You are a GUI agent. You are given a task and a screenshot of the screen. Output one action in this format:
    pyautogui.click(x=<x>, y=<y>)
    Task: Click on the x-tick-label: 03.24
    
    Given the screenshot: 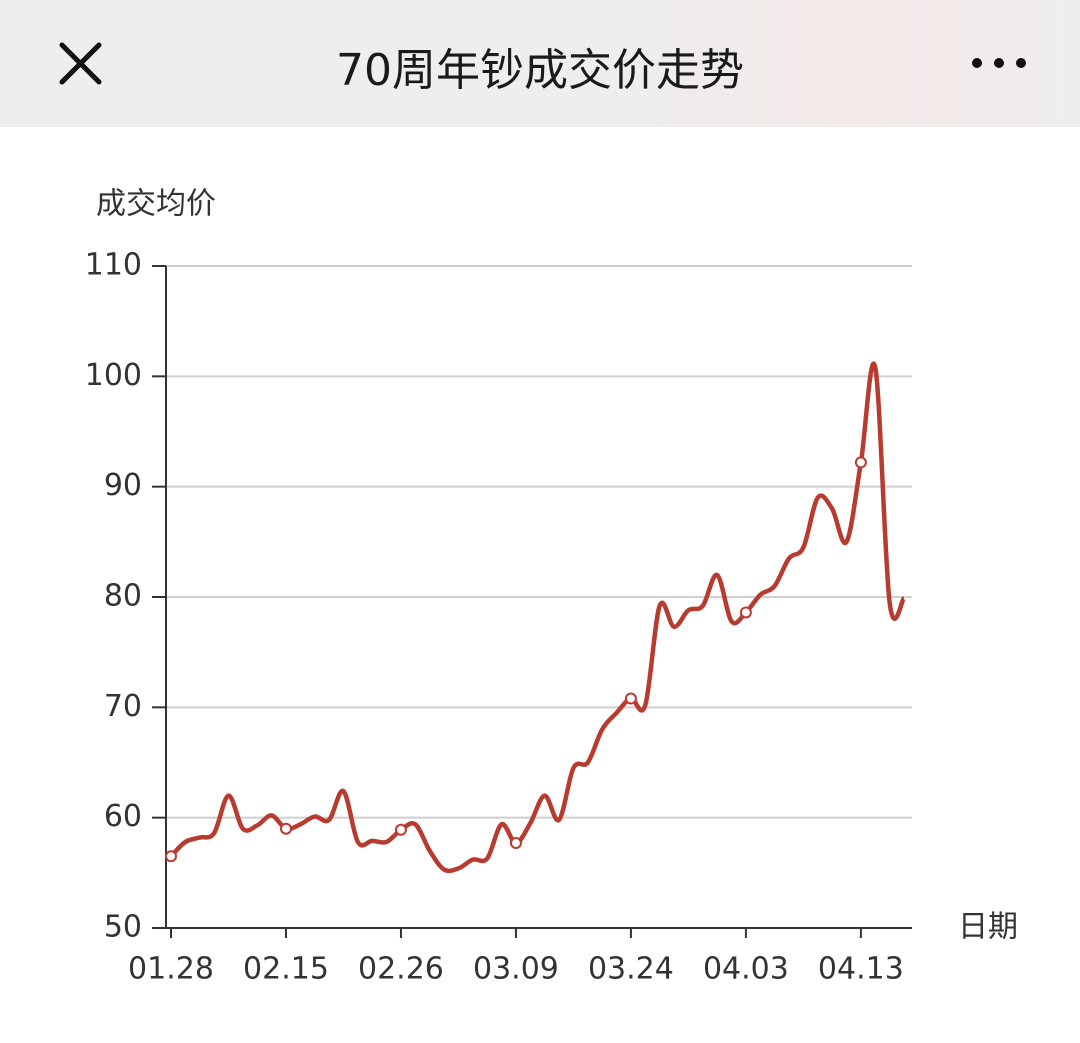 What is the action you would take?
    pyautogui.click(x=631, y=969)
    